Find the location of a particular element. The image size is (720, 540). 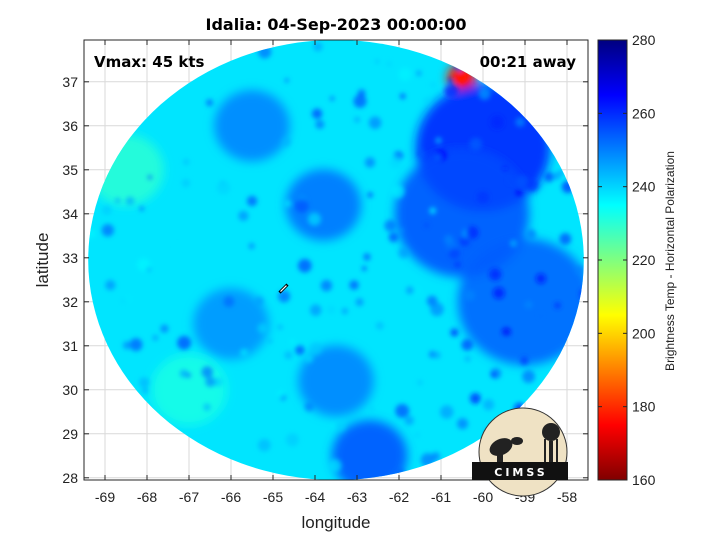

x-tick-label: -67 is located at coordinates (189, 497).